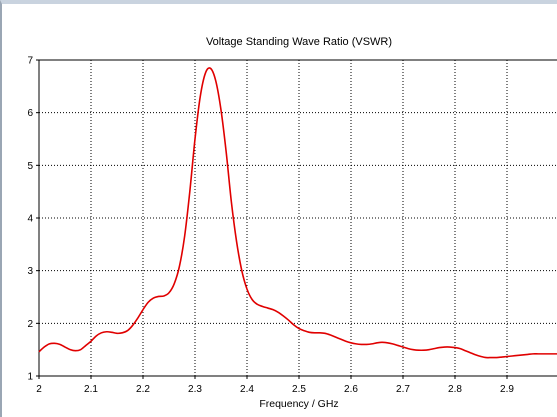 The height and width of the screenshot is (417, 557). What do you see at coordinates (403, 389) in the screenshot?
I see `x-tick-label: 2.7` at bounding box center [403, 389].